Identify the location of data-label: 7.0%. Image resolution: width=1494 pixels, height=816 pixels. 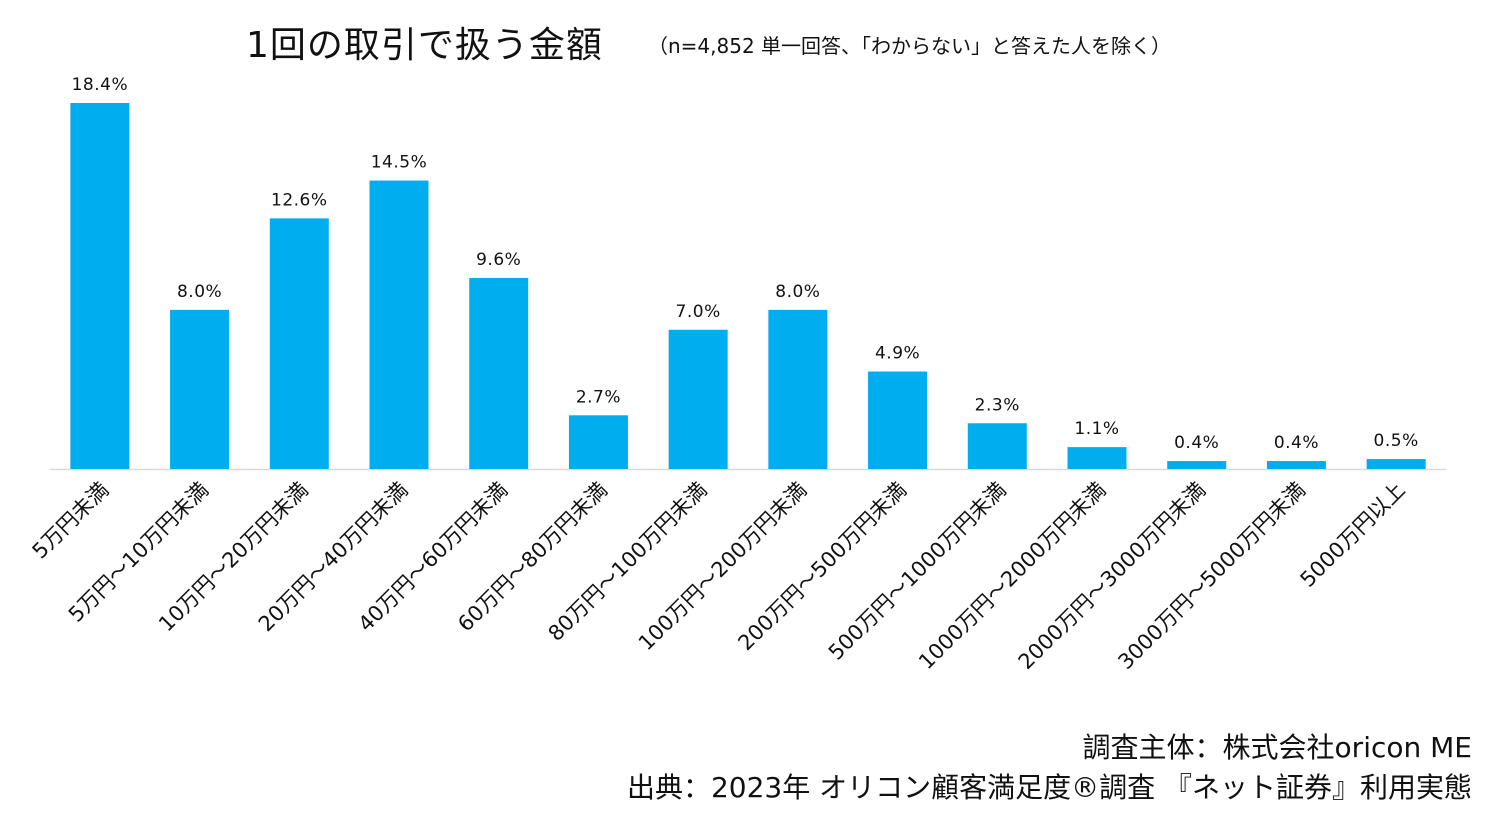
(698, 312).